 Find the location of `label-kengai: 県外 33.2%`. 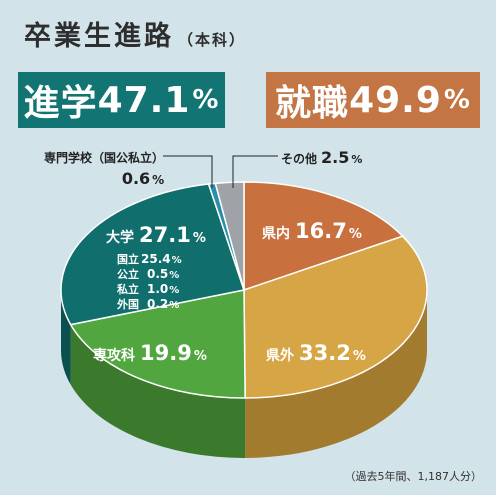

label-kengai: 県外 33.2% is located at coordinates (316, 353).